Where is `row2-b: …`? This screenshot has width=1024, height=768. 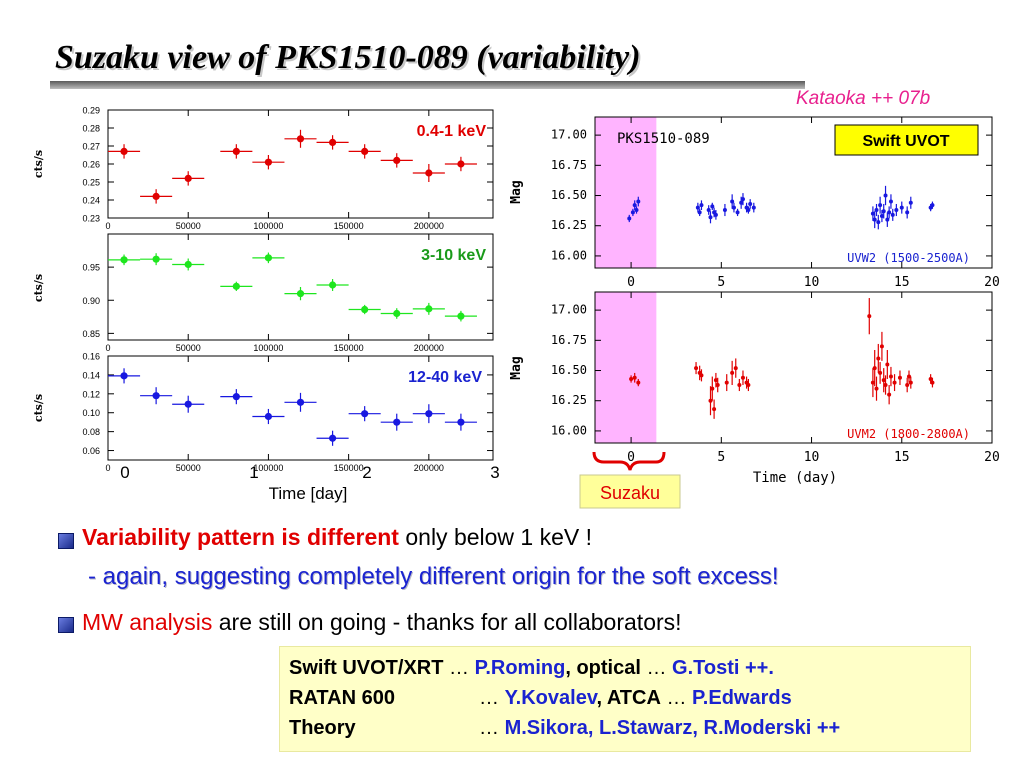 row2-b: … is located at coordinates (492, 698).